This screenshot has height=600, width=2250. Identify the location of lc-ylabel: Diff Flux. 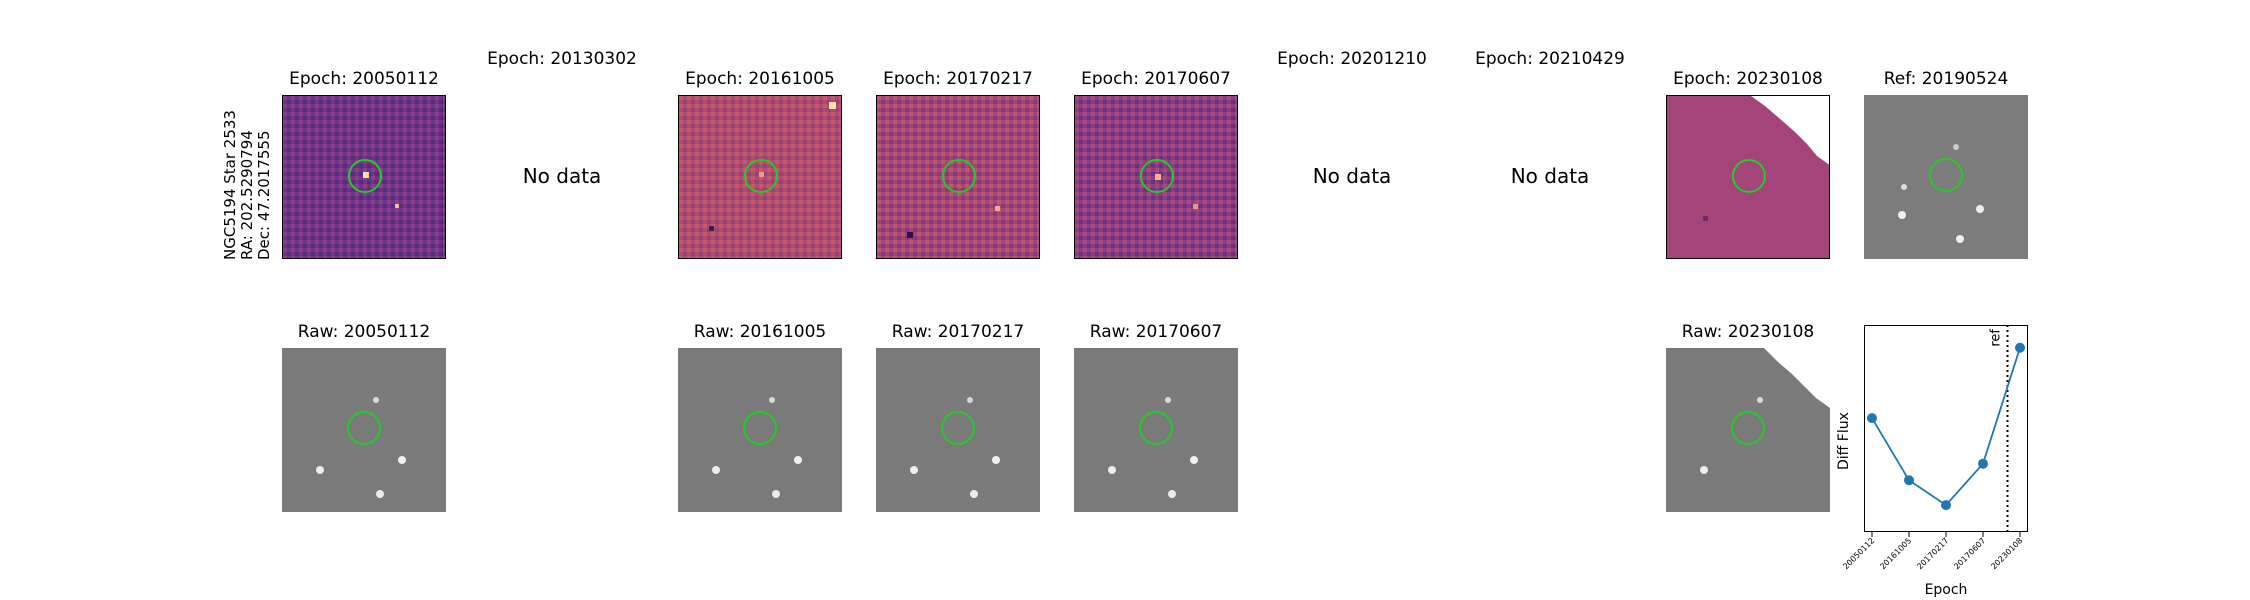
(1844, 441).